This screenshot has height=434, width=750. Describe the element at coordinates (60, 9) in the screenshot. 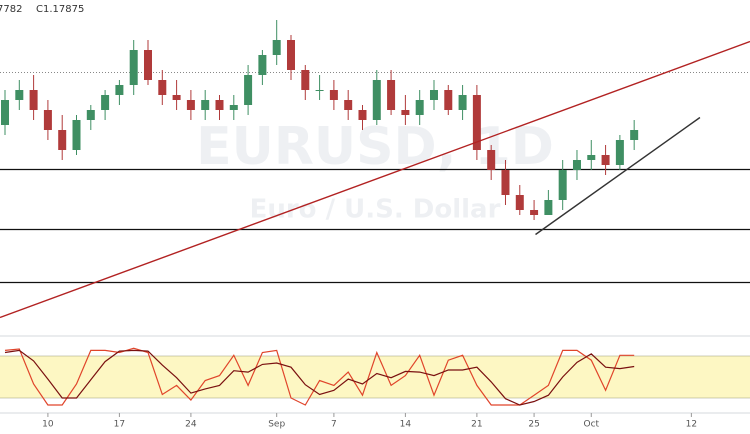

I see `header-close: C1.17875` at that location.